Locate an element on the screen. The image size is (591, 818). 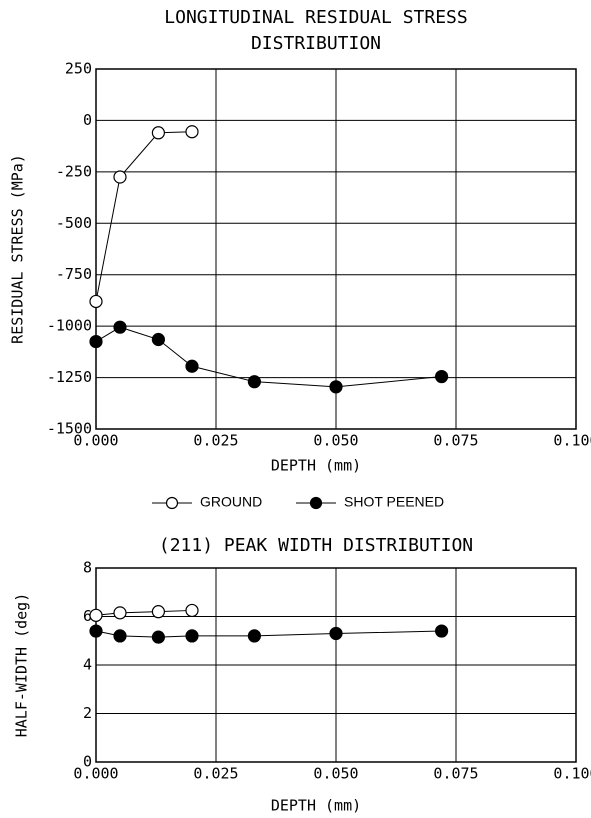
chart-title: (211) PEAK WIDTH DISTRIBUTION is located at coordinates (316, 545).